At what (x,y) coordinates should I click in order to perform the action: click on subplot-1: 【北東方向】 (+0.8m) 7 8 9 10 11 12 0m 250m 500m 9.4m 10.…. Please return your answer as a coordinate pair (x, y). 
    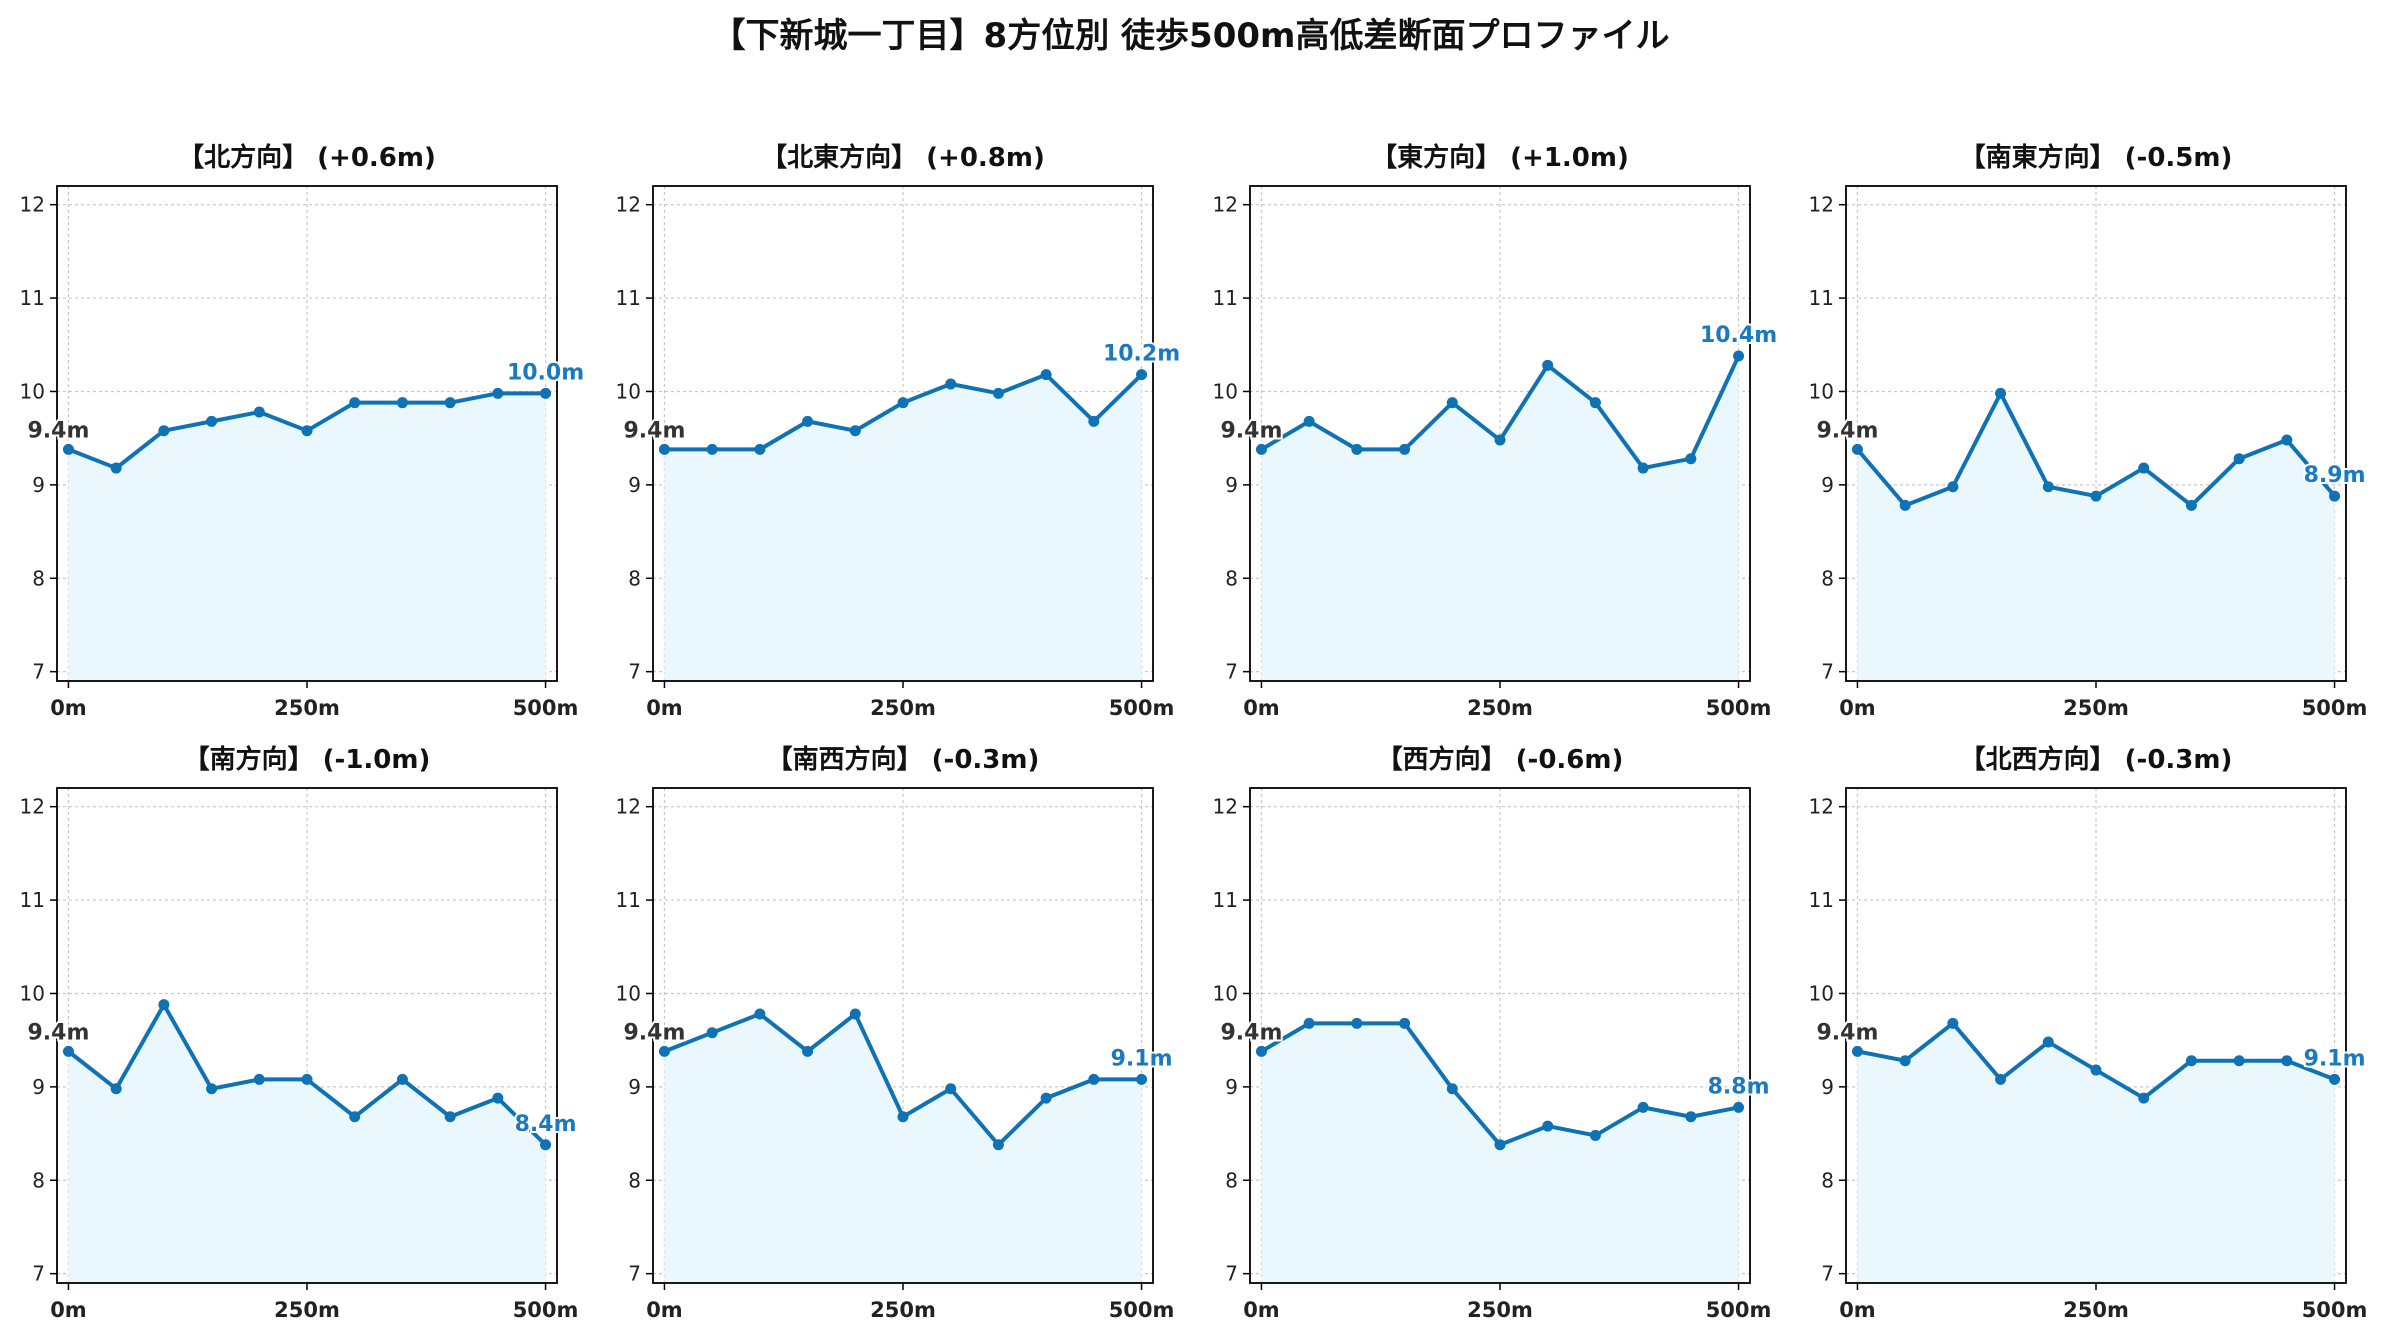
    Looking at the image, I should click on (899, 431).